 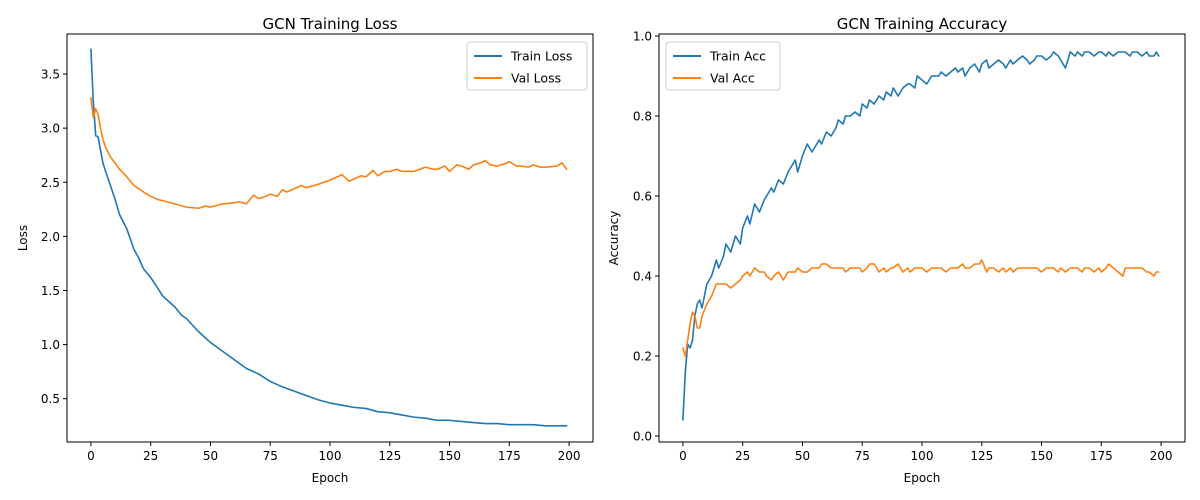 What do you see at coordinates (527, 66) in the screenshot?
I see `loss-legend: Train Loss Val Loss` at bounding box center [527, 66].